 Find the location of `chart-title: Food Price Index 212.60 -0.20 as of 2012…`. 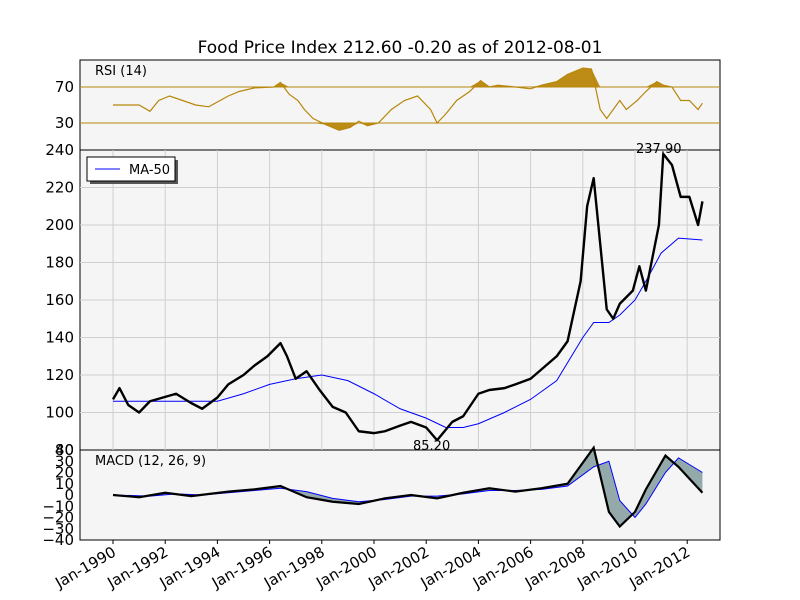

chart-title: Food Price Index 212.60 -0.20 as of 2012… is located at coordinates (400, 48).